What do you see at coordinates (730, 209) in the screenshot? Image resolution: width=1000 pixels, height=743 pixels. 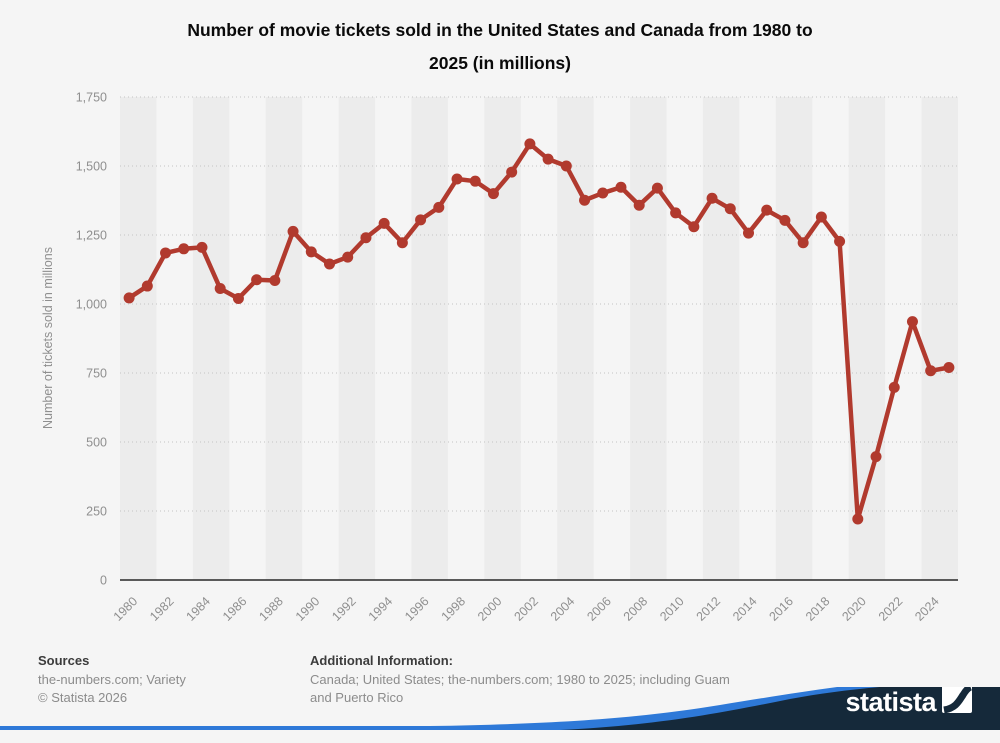 I see `data-point-2013` at bounding box center [730, 209].